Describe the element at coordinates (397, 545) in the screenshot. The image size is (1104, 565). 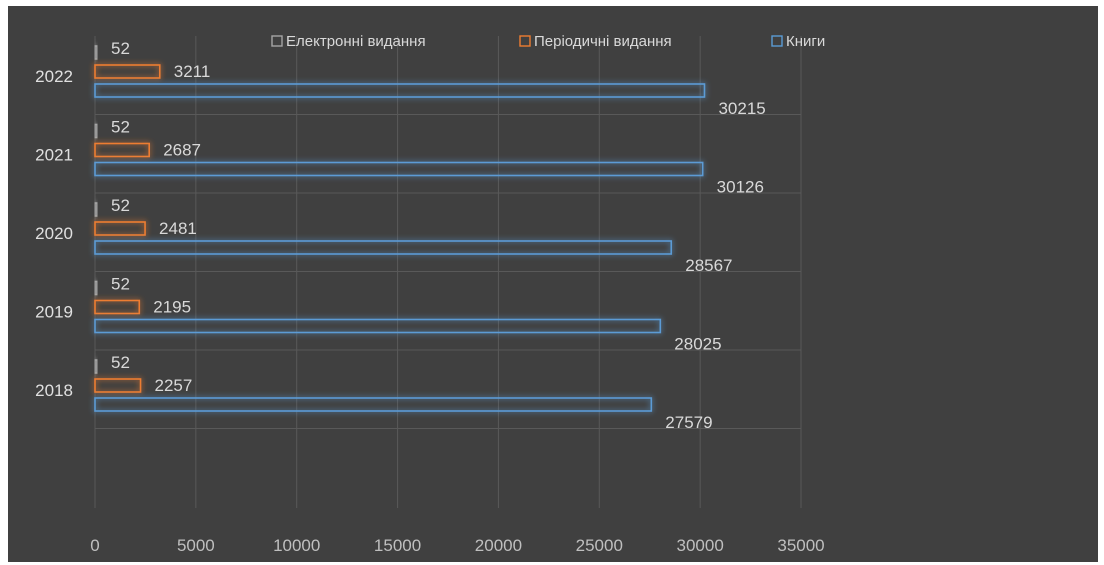
I see `x-tick-label: 15000` at that location.